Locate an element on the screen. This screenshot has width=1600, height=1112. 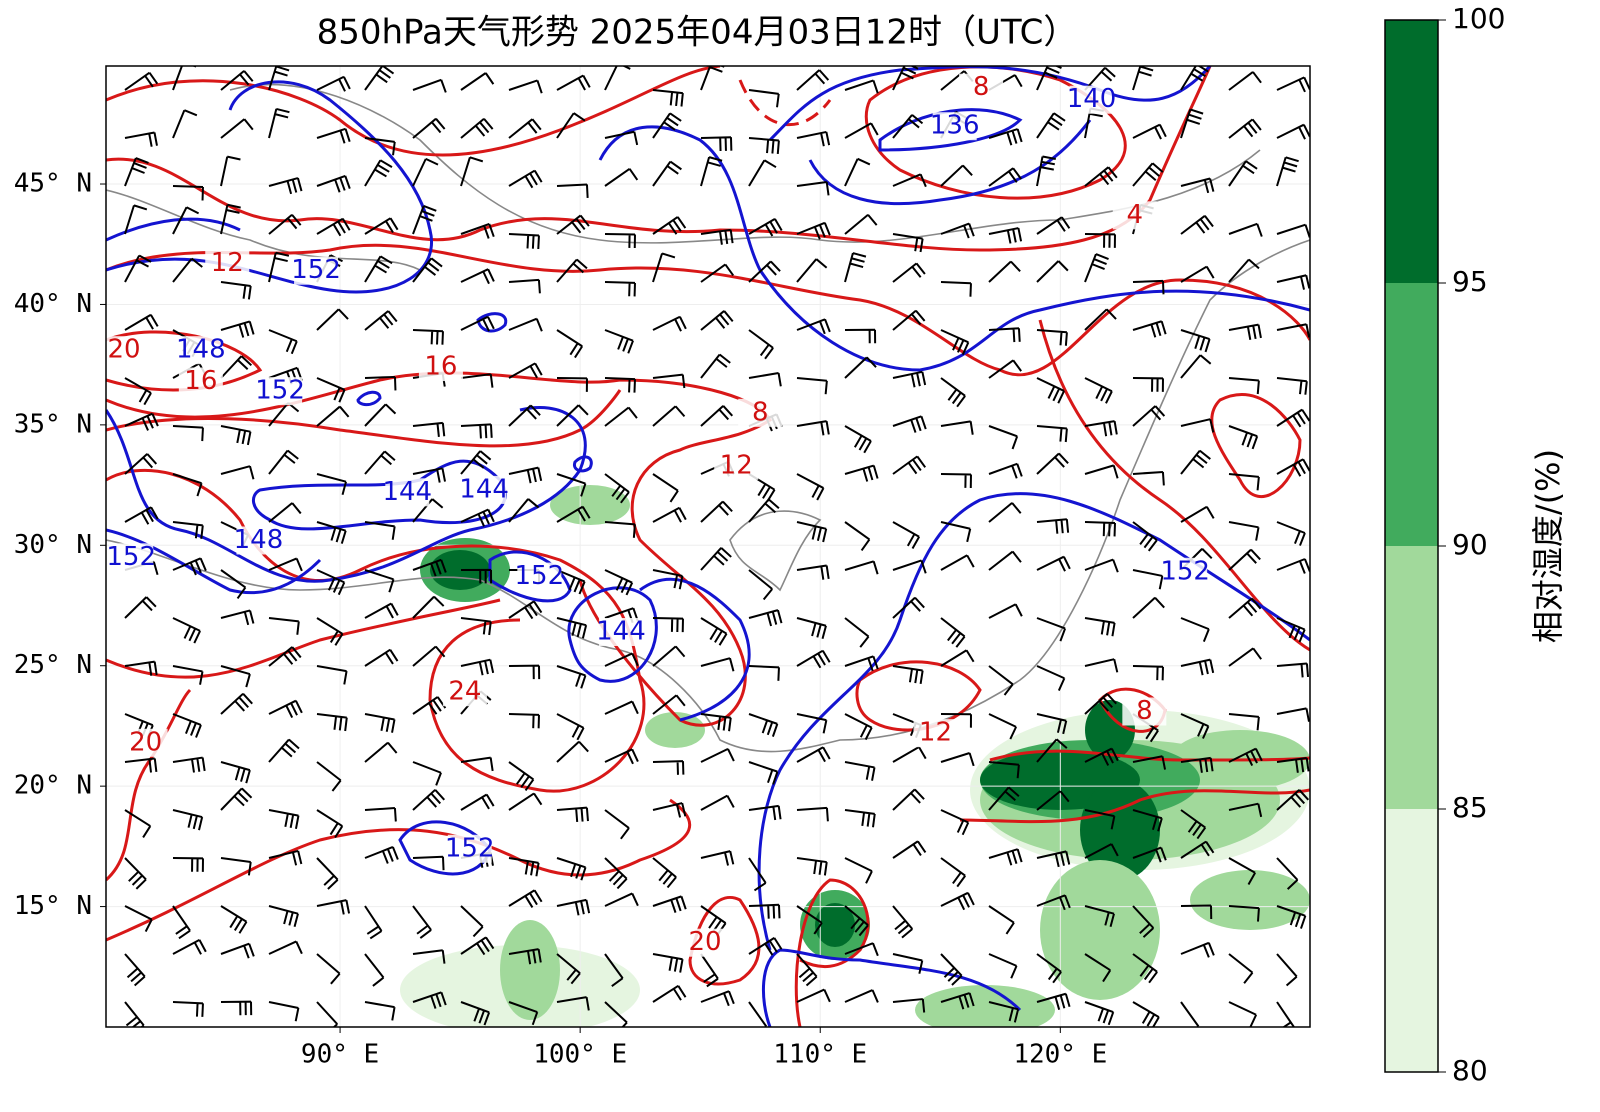
y-tick-label: 45° N is located at coordinates (53, 184).